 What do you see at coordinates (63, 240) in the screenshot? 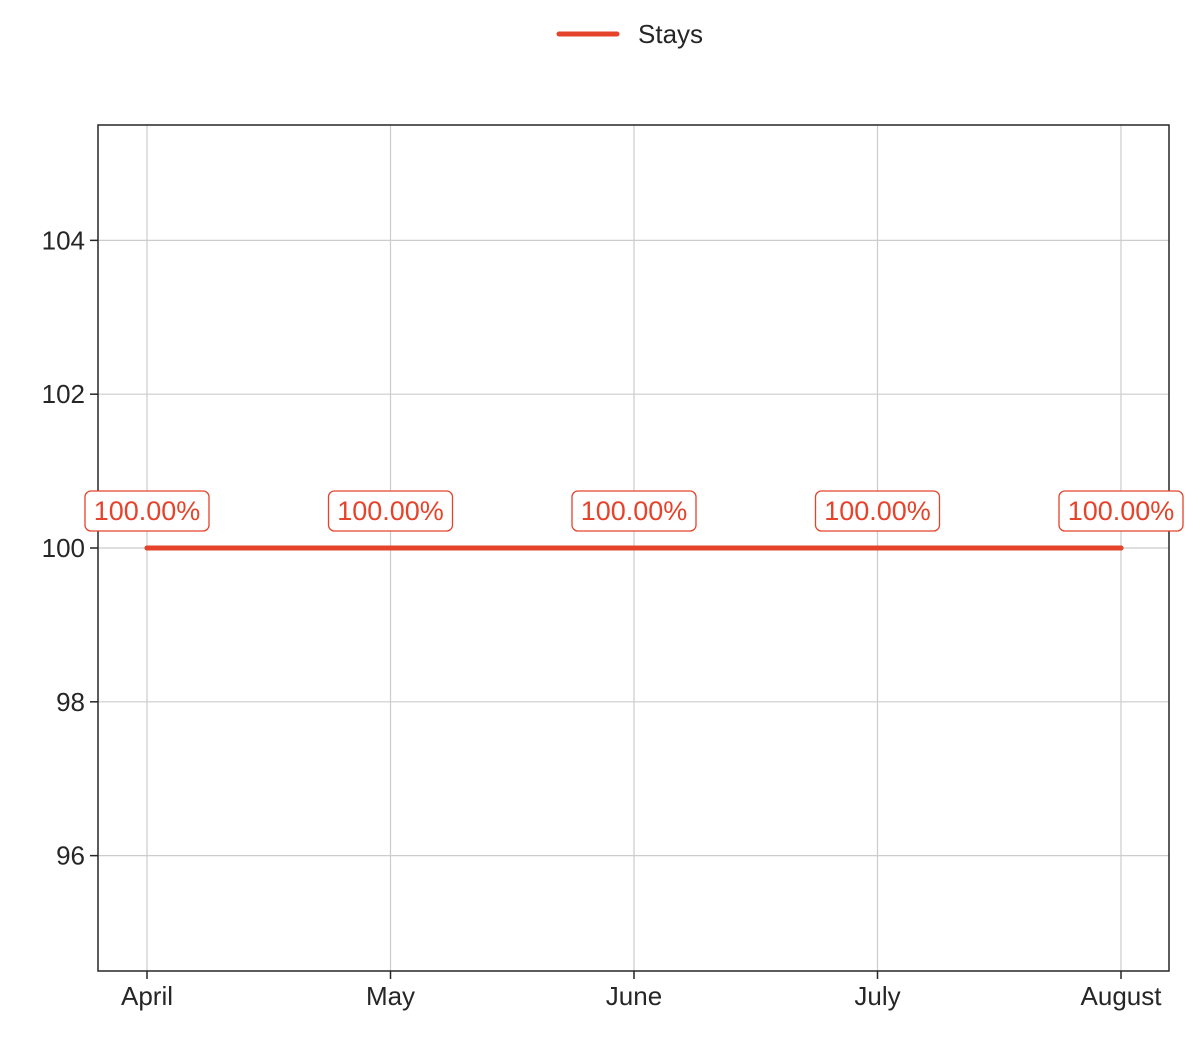
I see `y-tick-label-104: 104` at bounding box center [63, 240].